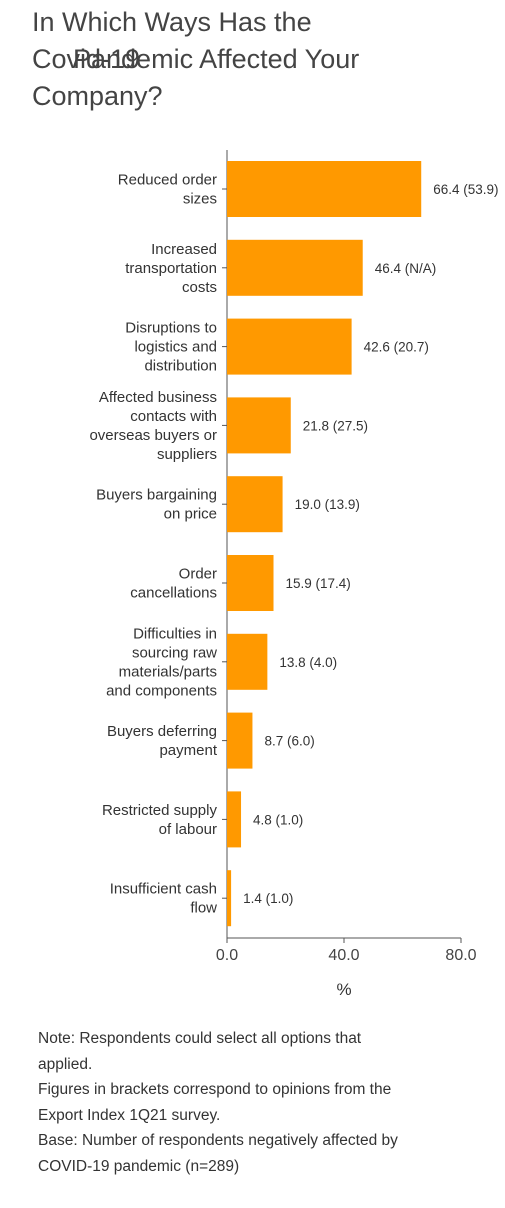 This screenshot has height=1208, width=505. I want to click on note-line: Export Index 1Q21 survey., so click(129, 1115).